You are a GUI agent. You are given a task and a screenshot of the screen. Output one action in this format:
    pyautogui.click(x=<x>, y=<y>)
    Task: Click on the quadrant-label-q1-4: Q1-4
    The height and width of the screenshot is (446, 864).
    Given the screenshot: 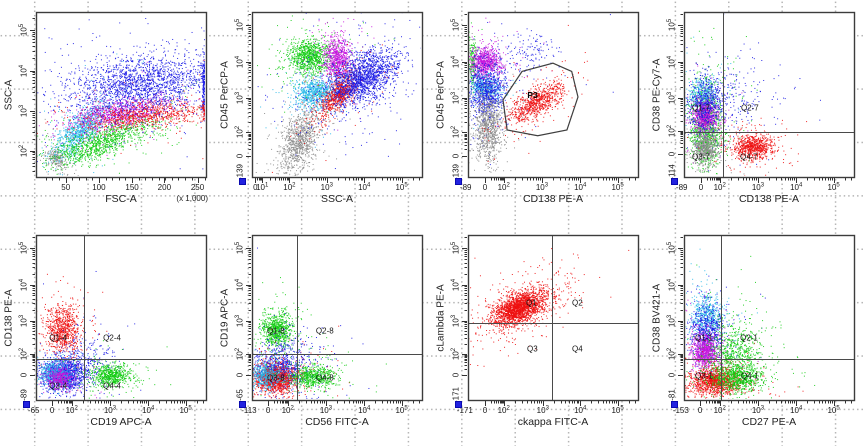 What is the action you would take?
    pyautogui.click(x=58, y=338)
    